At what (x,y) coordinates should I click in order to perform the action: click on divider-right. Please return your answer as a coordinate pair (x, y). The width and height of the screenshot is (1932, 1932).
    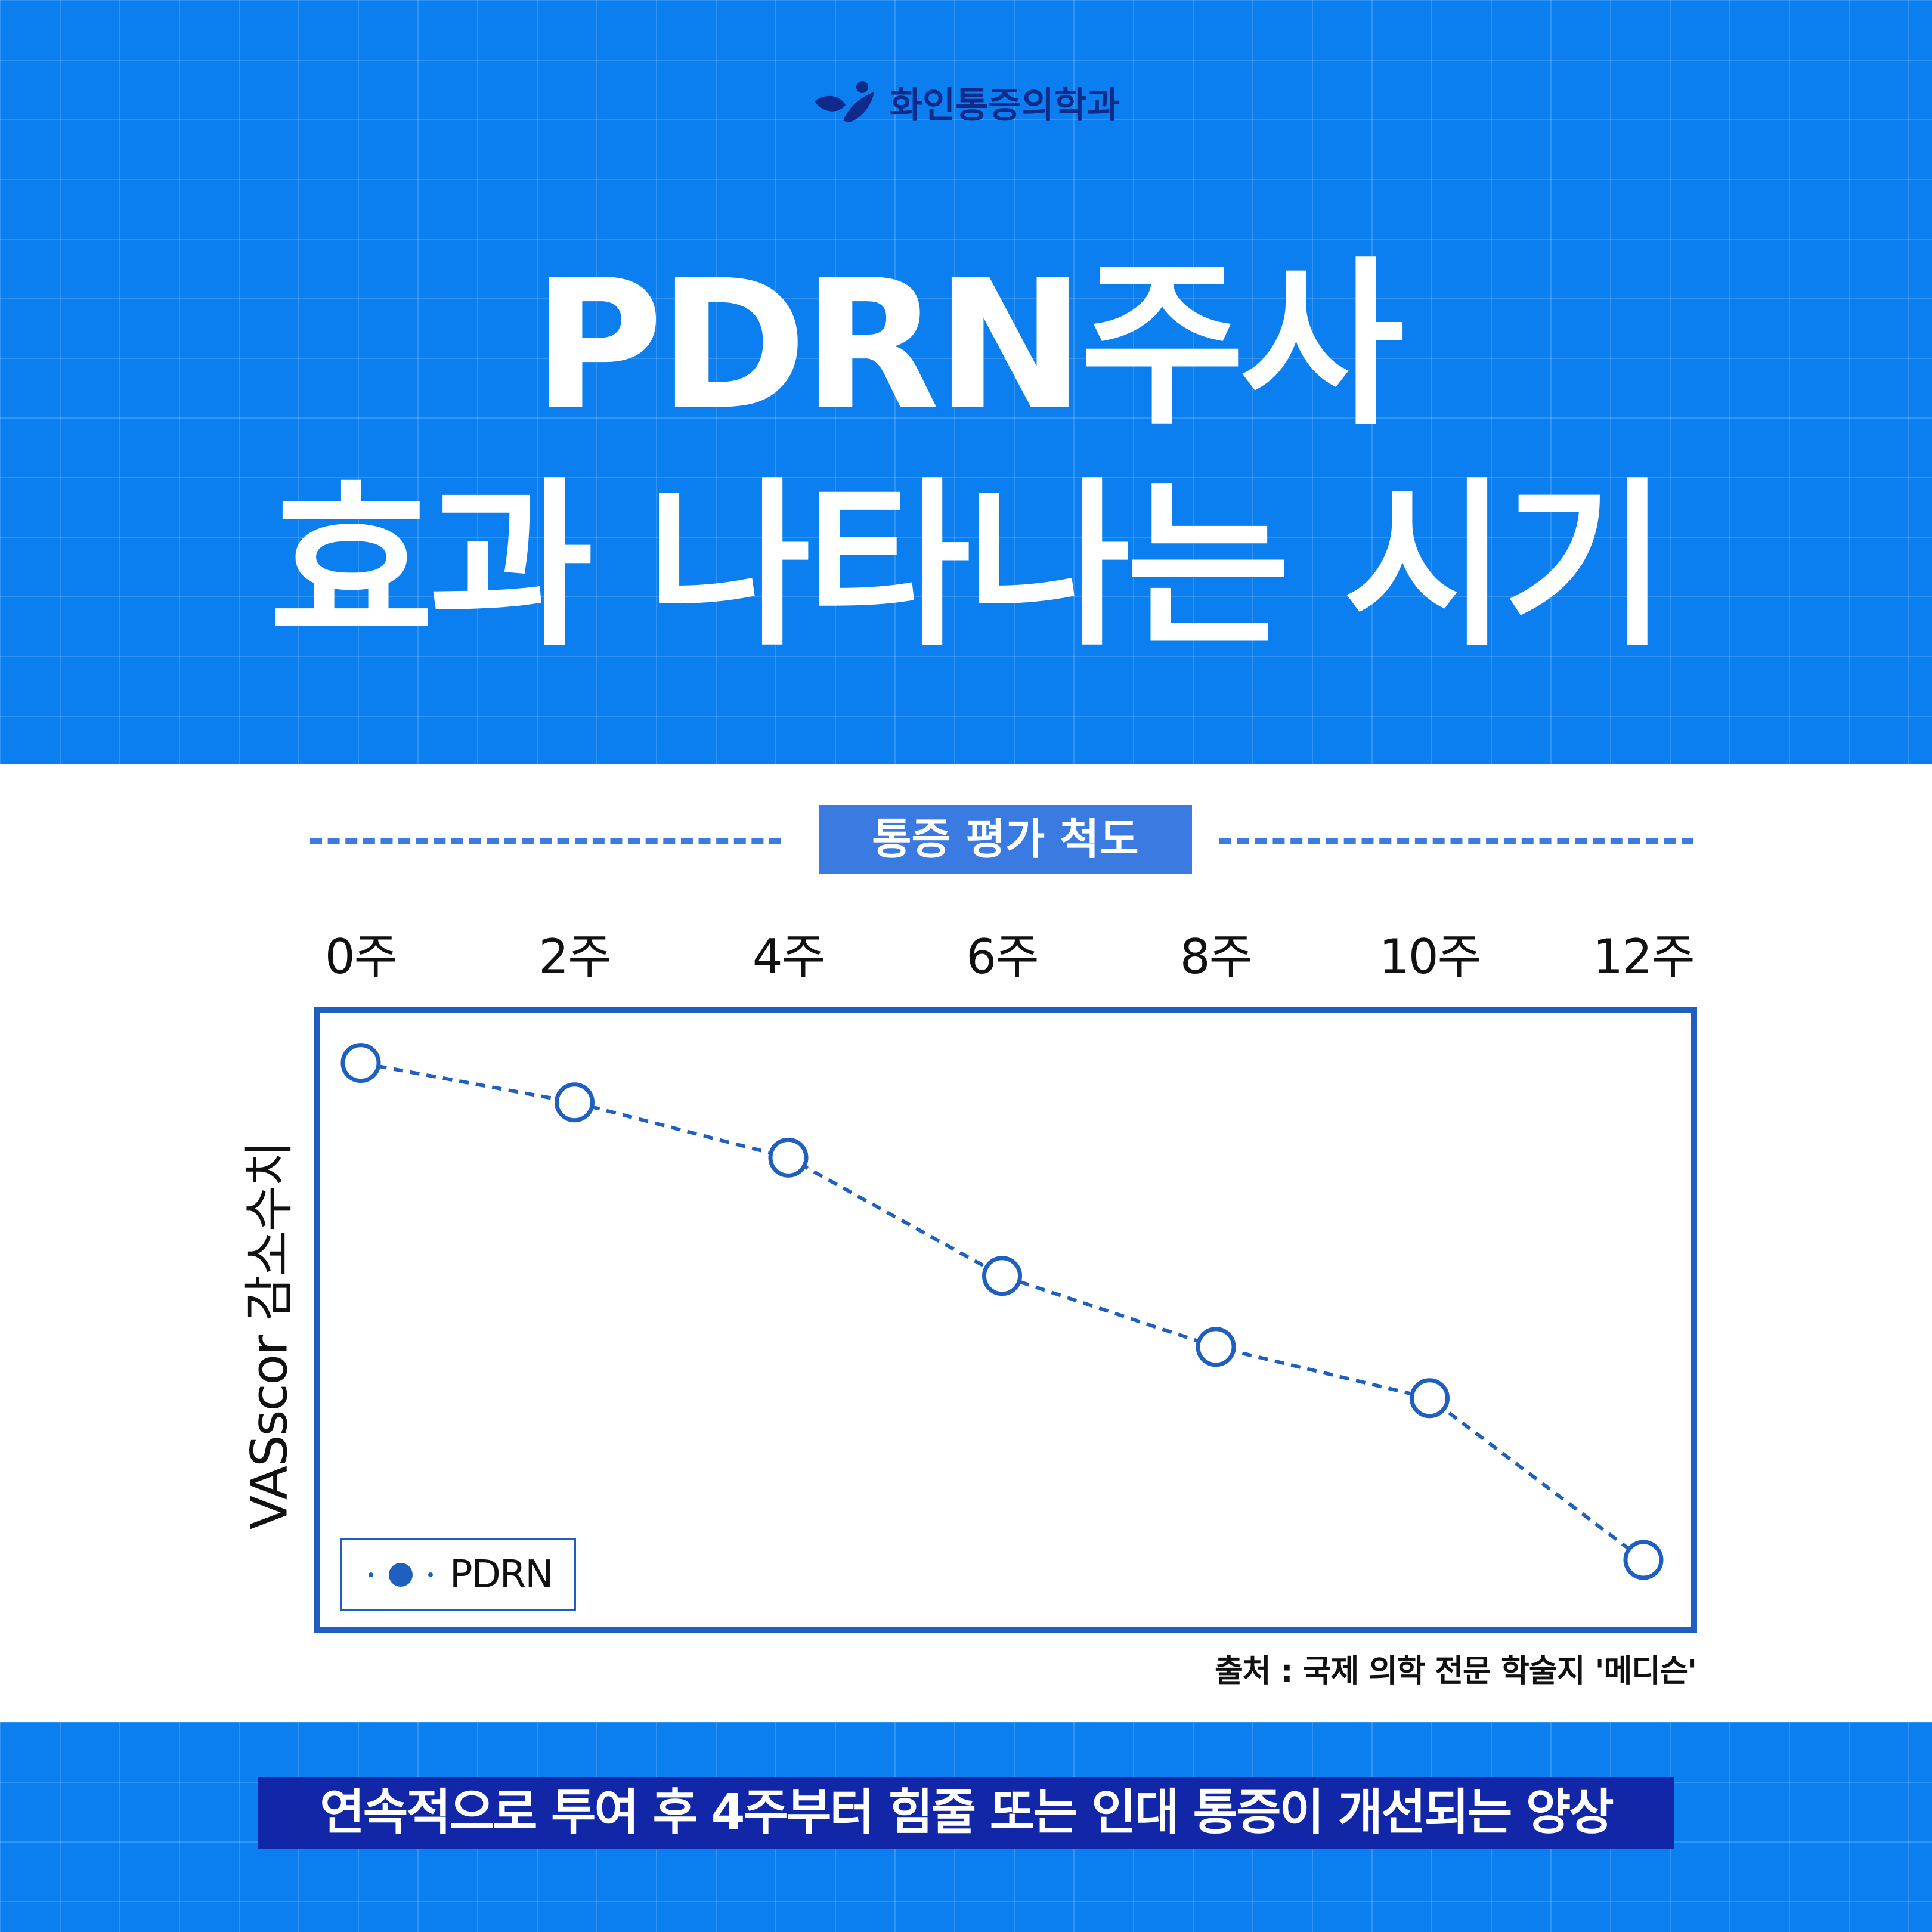
    Looking at the image, I should click on (1456, 841).